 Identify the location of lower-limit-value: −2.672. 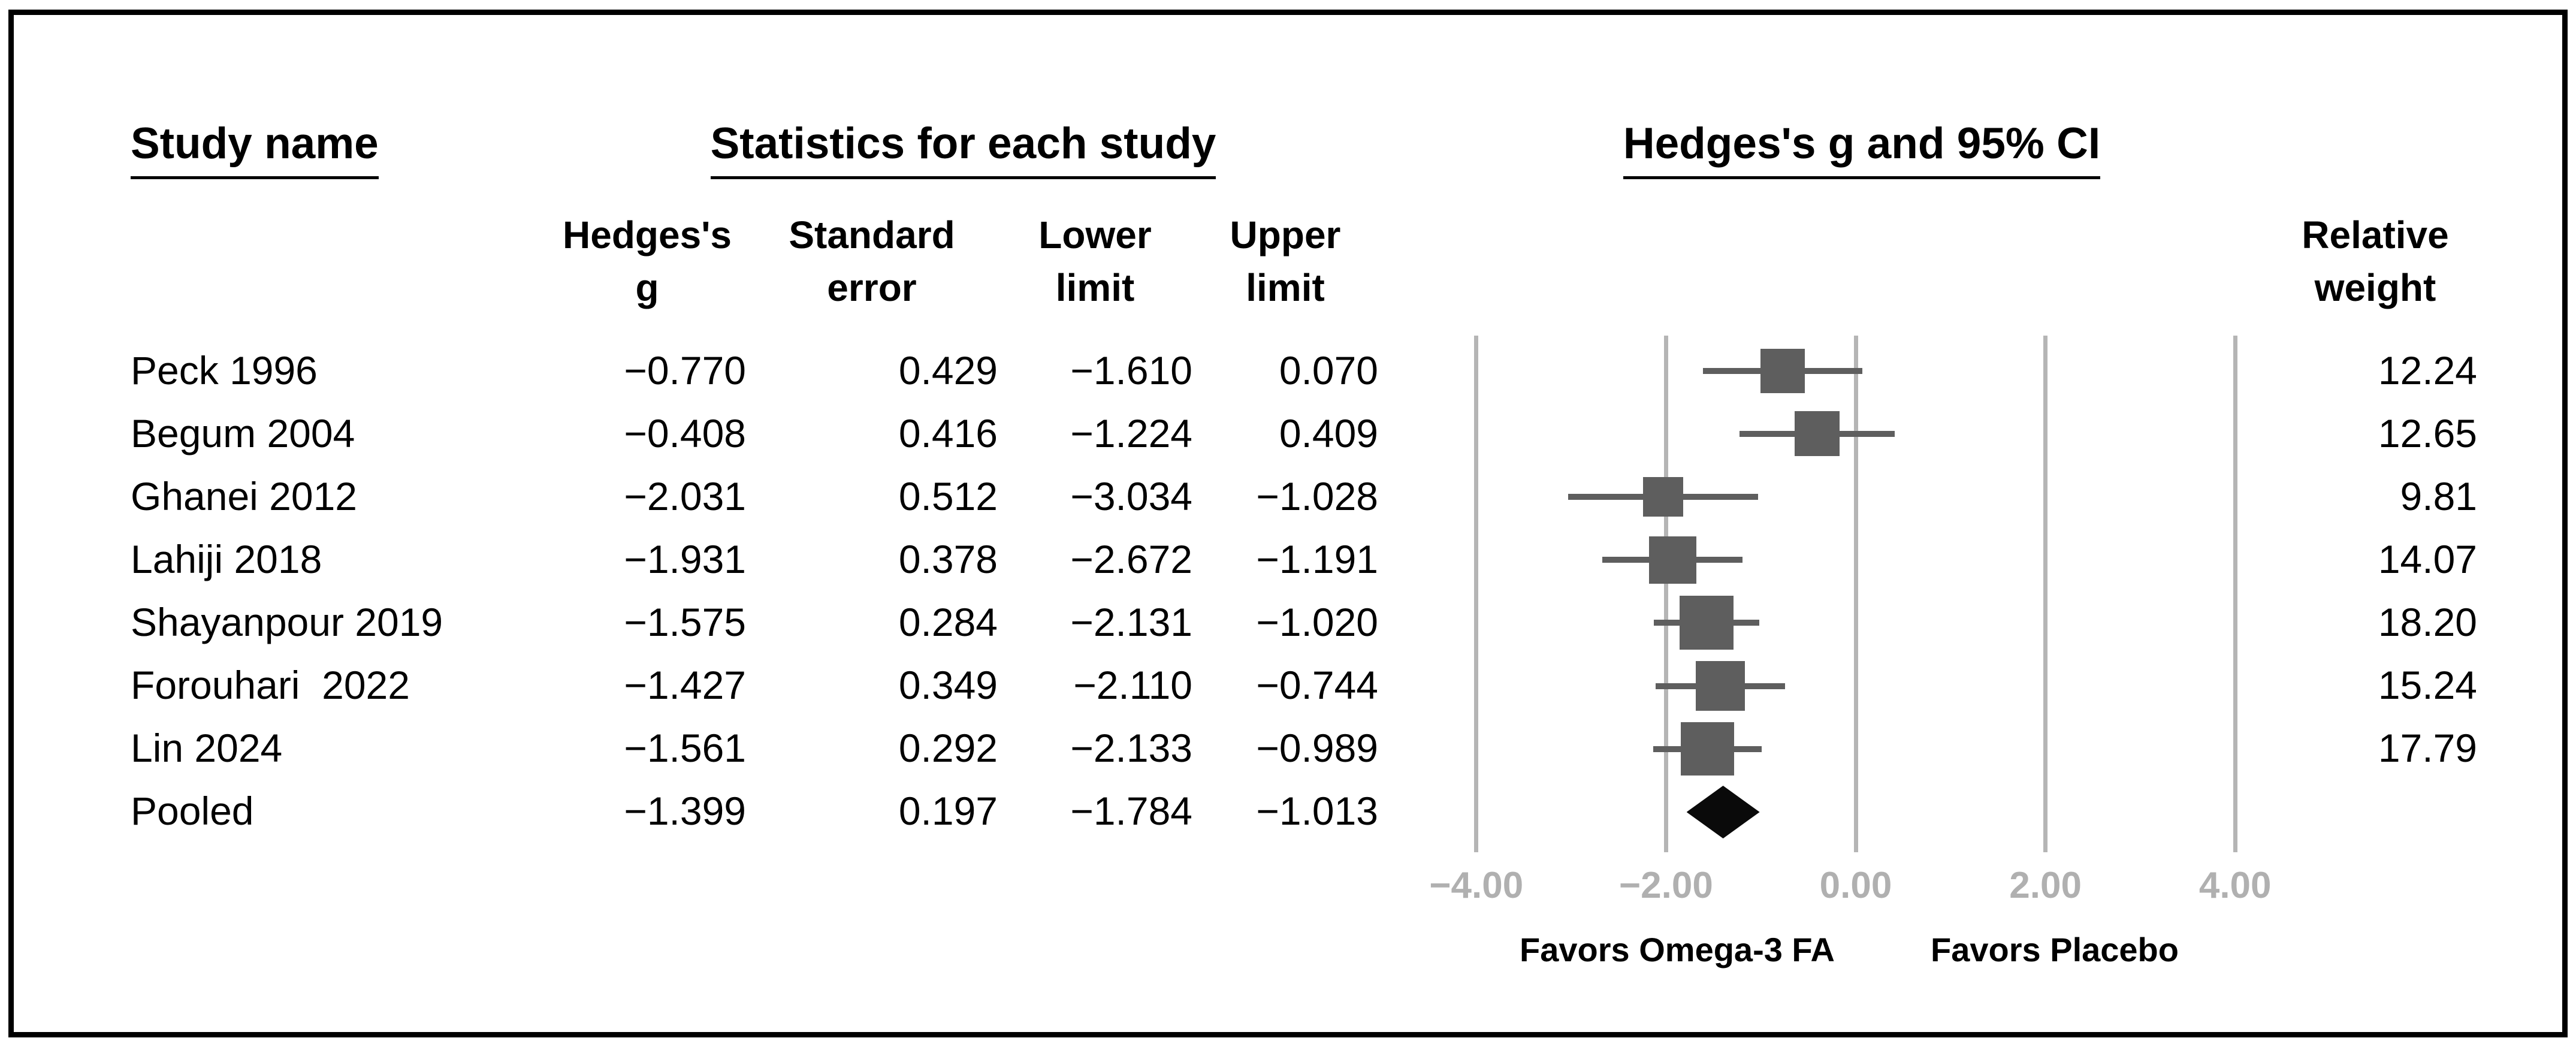
(1131, 559).